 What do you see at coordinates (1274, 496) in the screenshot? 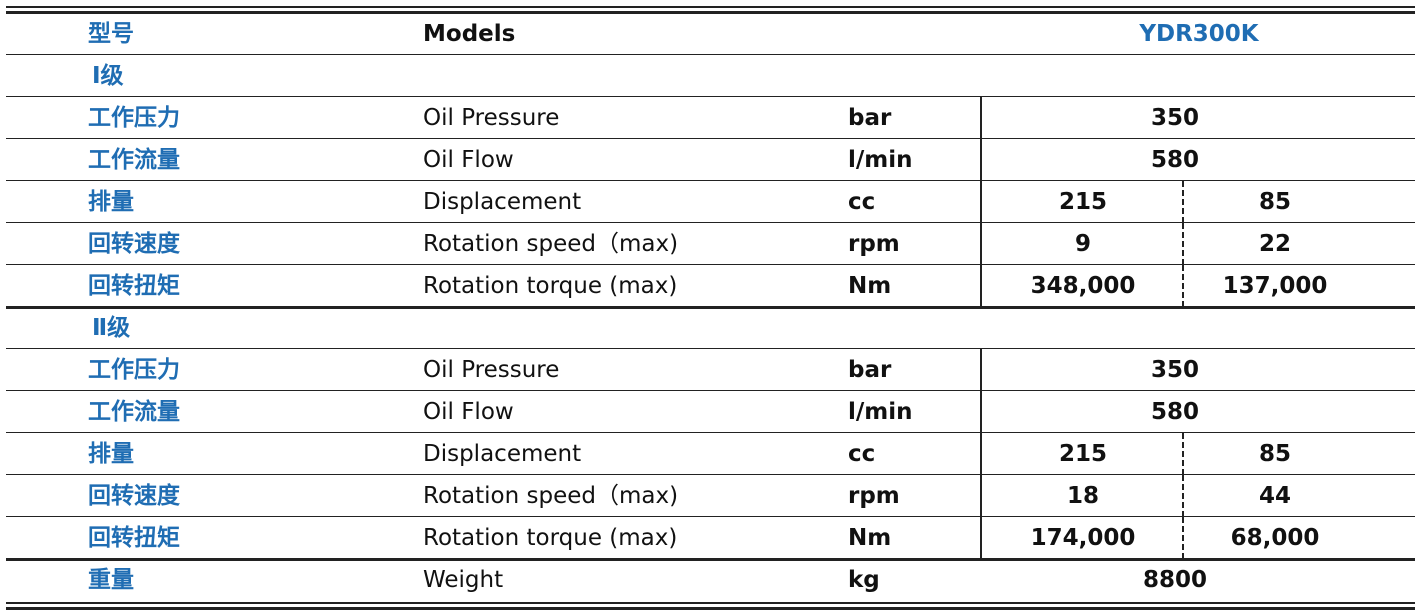
I see `value: 44` at bounding box center [1274, 496].